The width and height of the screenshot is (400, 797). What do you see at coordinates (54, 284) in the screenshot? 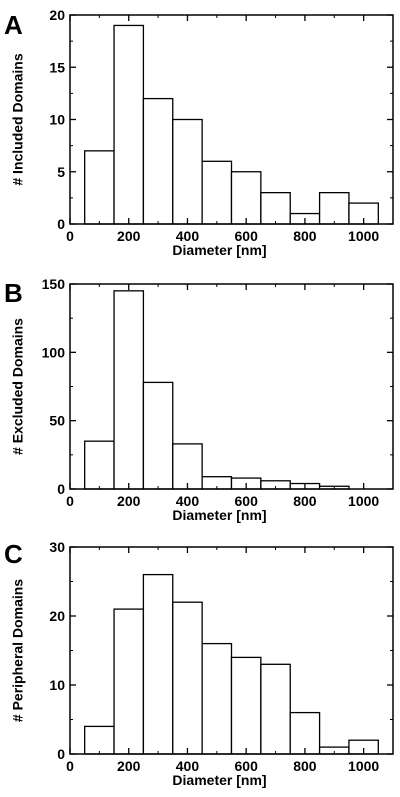
I see `y-tick-label: 150` at bounding box center [54, 284].